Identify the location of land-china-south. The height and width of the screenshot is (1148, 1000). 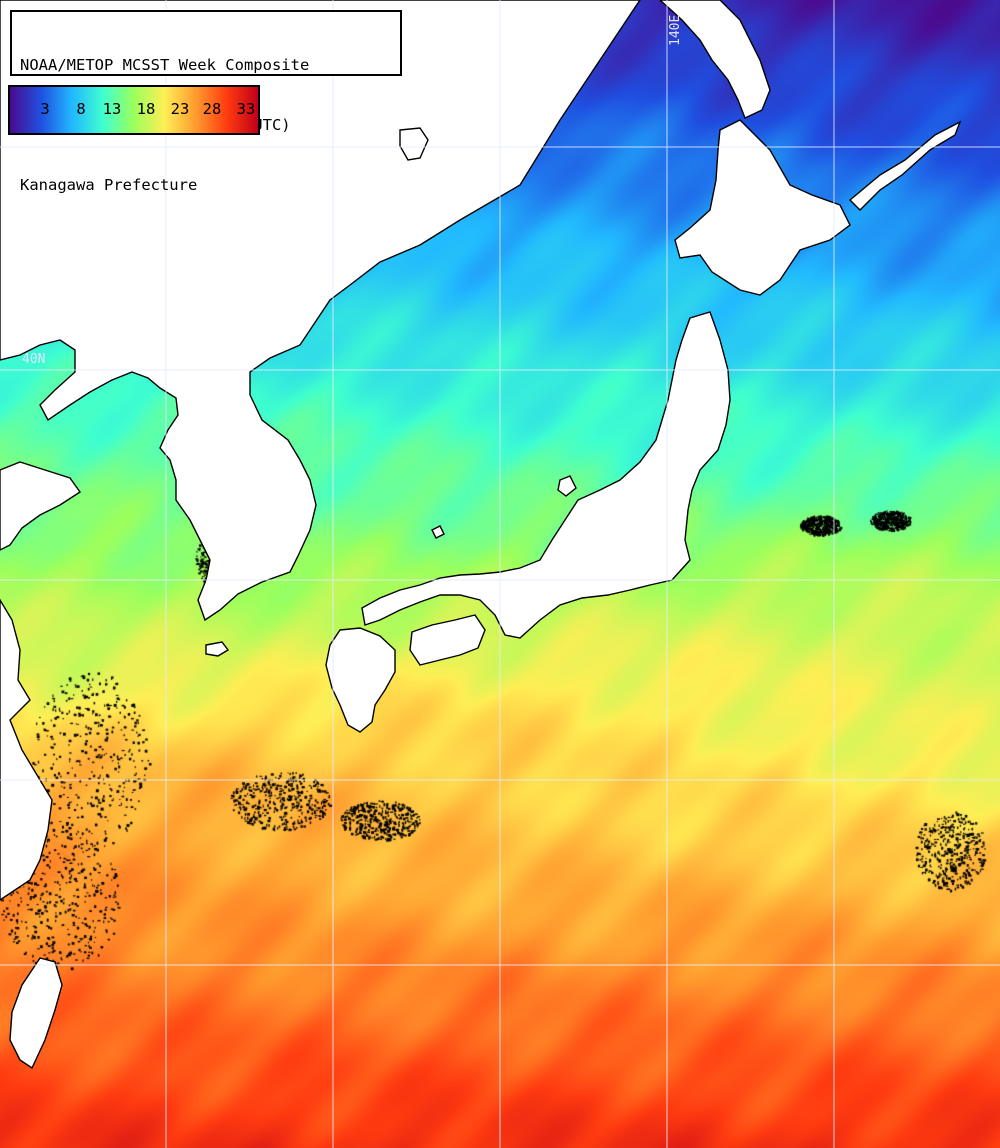
(26, 749).